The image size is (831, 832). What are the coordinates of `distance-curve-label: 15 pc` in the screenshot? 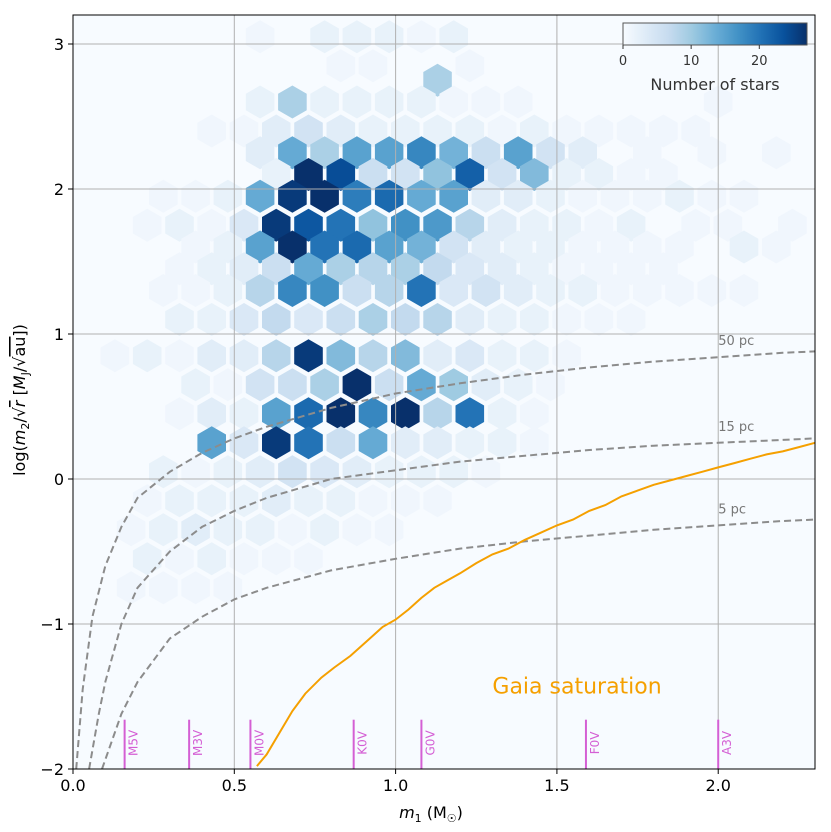 It's located at (736, 427).